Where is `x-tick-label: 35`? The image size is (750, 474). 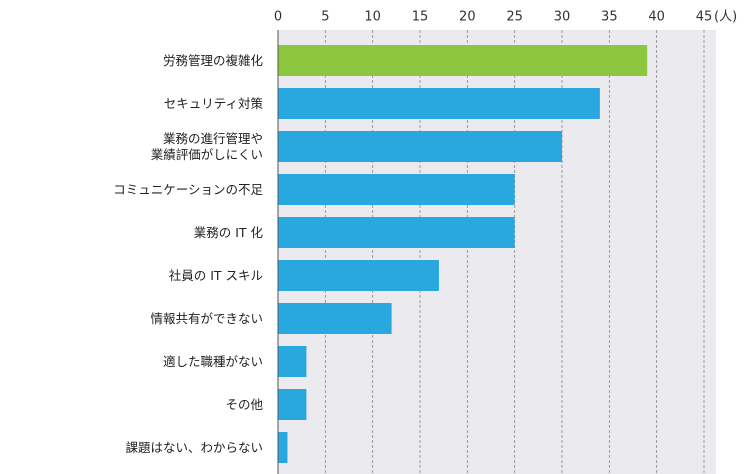
x-tick-label: 35 is located at coordinates (609, 17).